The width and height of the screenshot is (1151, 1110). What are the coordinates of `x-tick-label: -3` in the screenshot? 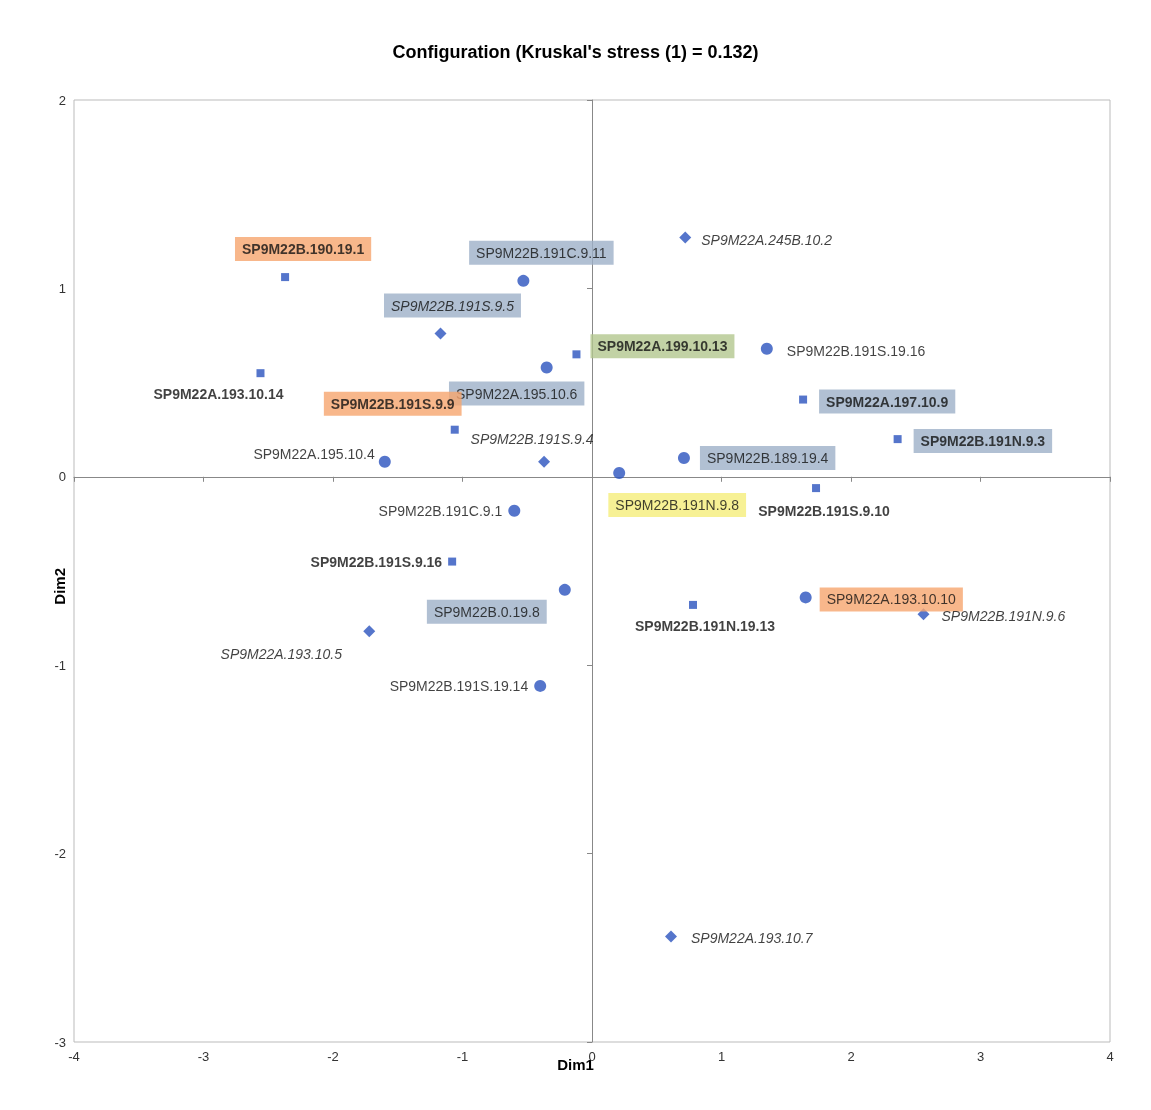 It's located at (203, 1056).